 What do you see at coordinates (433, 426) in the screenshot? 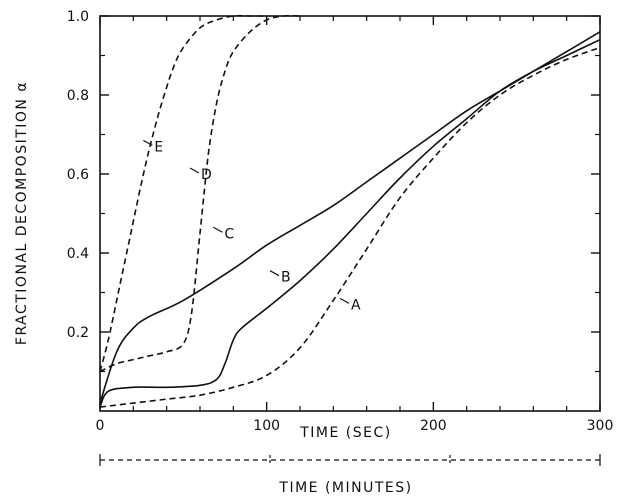
I see `x-tick-label: 200` at bounding box center [433, 426].